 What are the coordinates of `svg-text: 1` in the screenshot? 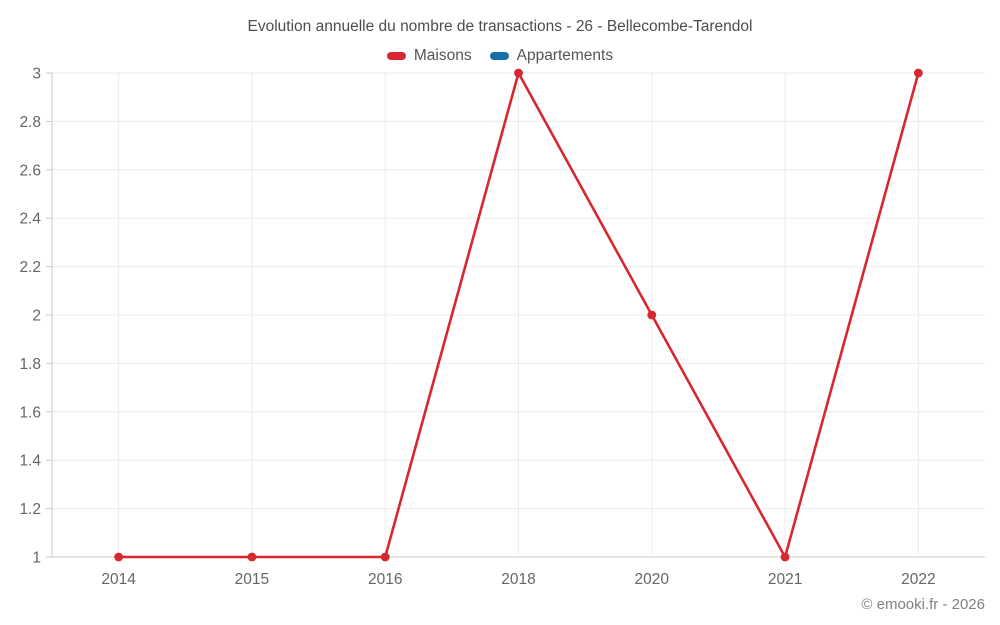 It's located at (36, 558).